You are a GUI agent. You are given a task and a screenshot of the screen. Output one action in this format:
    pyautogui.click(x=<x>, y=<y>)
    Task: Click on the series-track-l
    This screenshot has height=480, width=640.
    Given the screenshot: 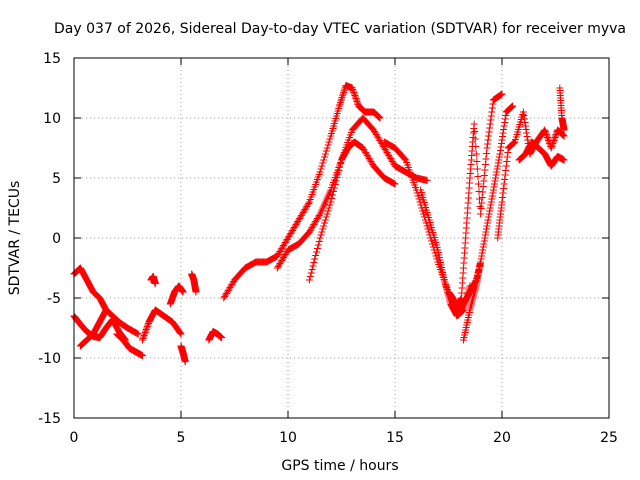 What is the action you would take?
    pyautogui.click(x=336, y=205)
    